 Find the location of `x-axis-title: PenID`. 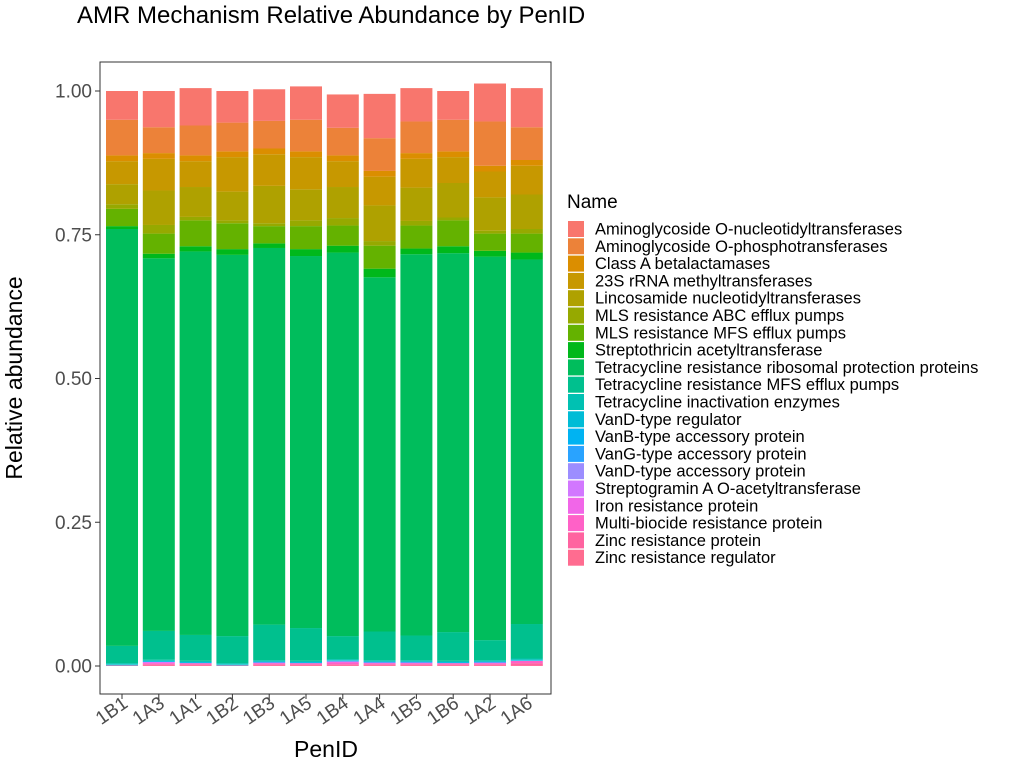

x-axis-title: PenID is located at coordinates (326, 749).